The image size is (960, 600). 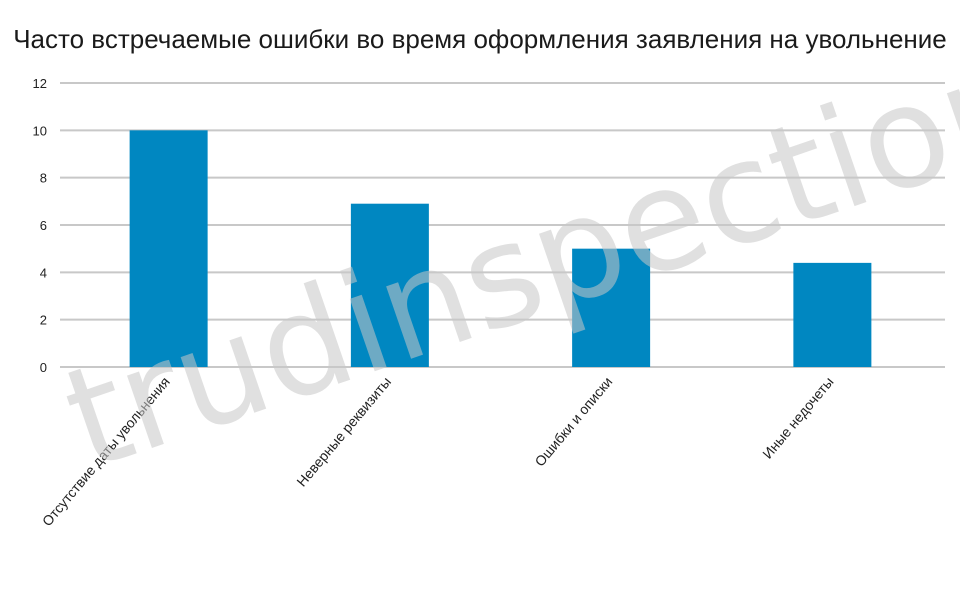 I want to click on y-axis-ticks: 0 2 4 6 8 10 12, so click(x=40, y=225).